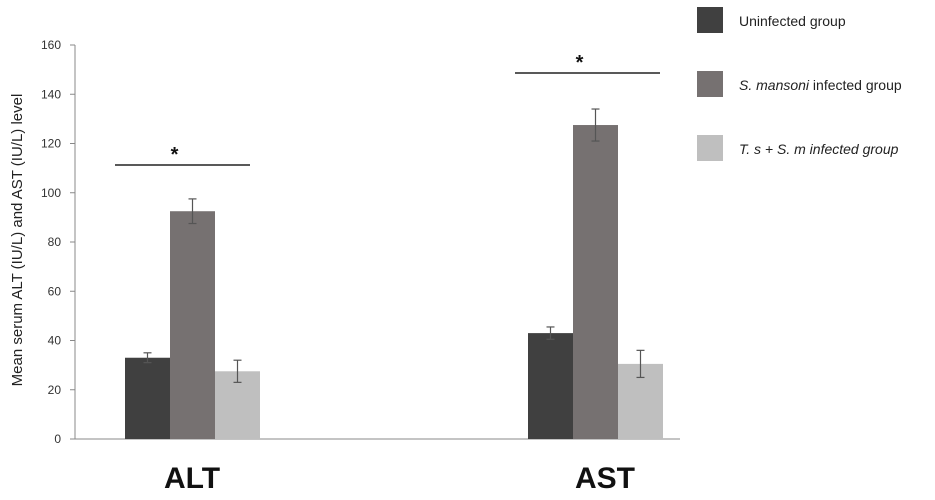 This screenshot has width=935, height=500. I want to click on y-tick-label: 140, so click(51, 94).